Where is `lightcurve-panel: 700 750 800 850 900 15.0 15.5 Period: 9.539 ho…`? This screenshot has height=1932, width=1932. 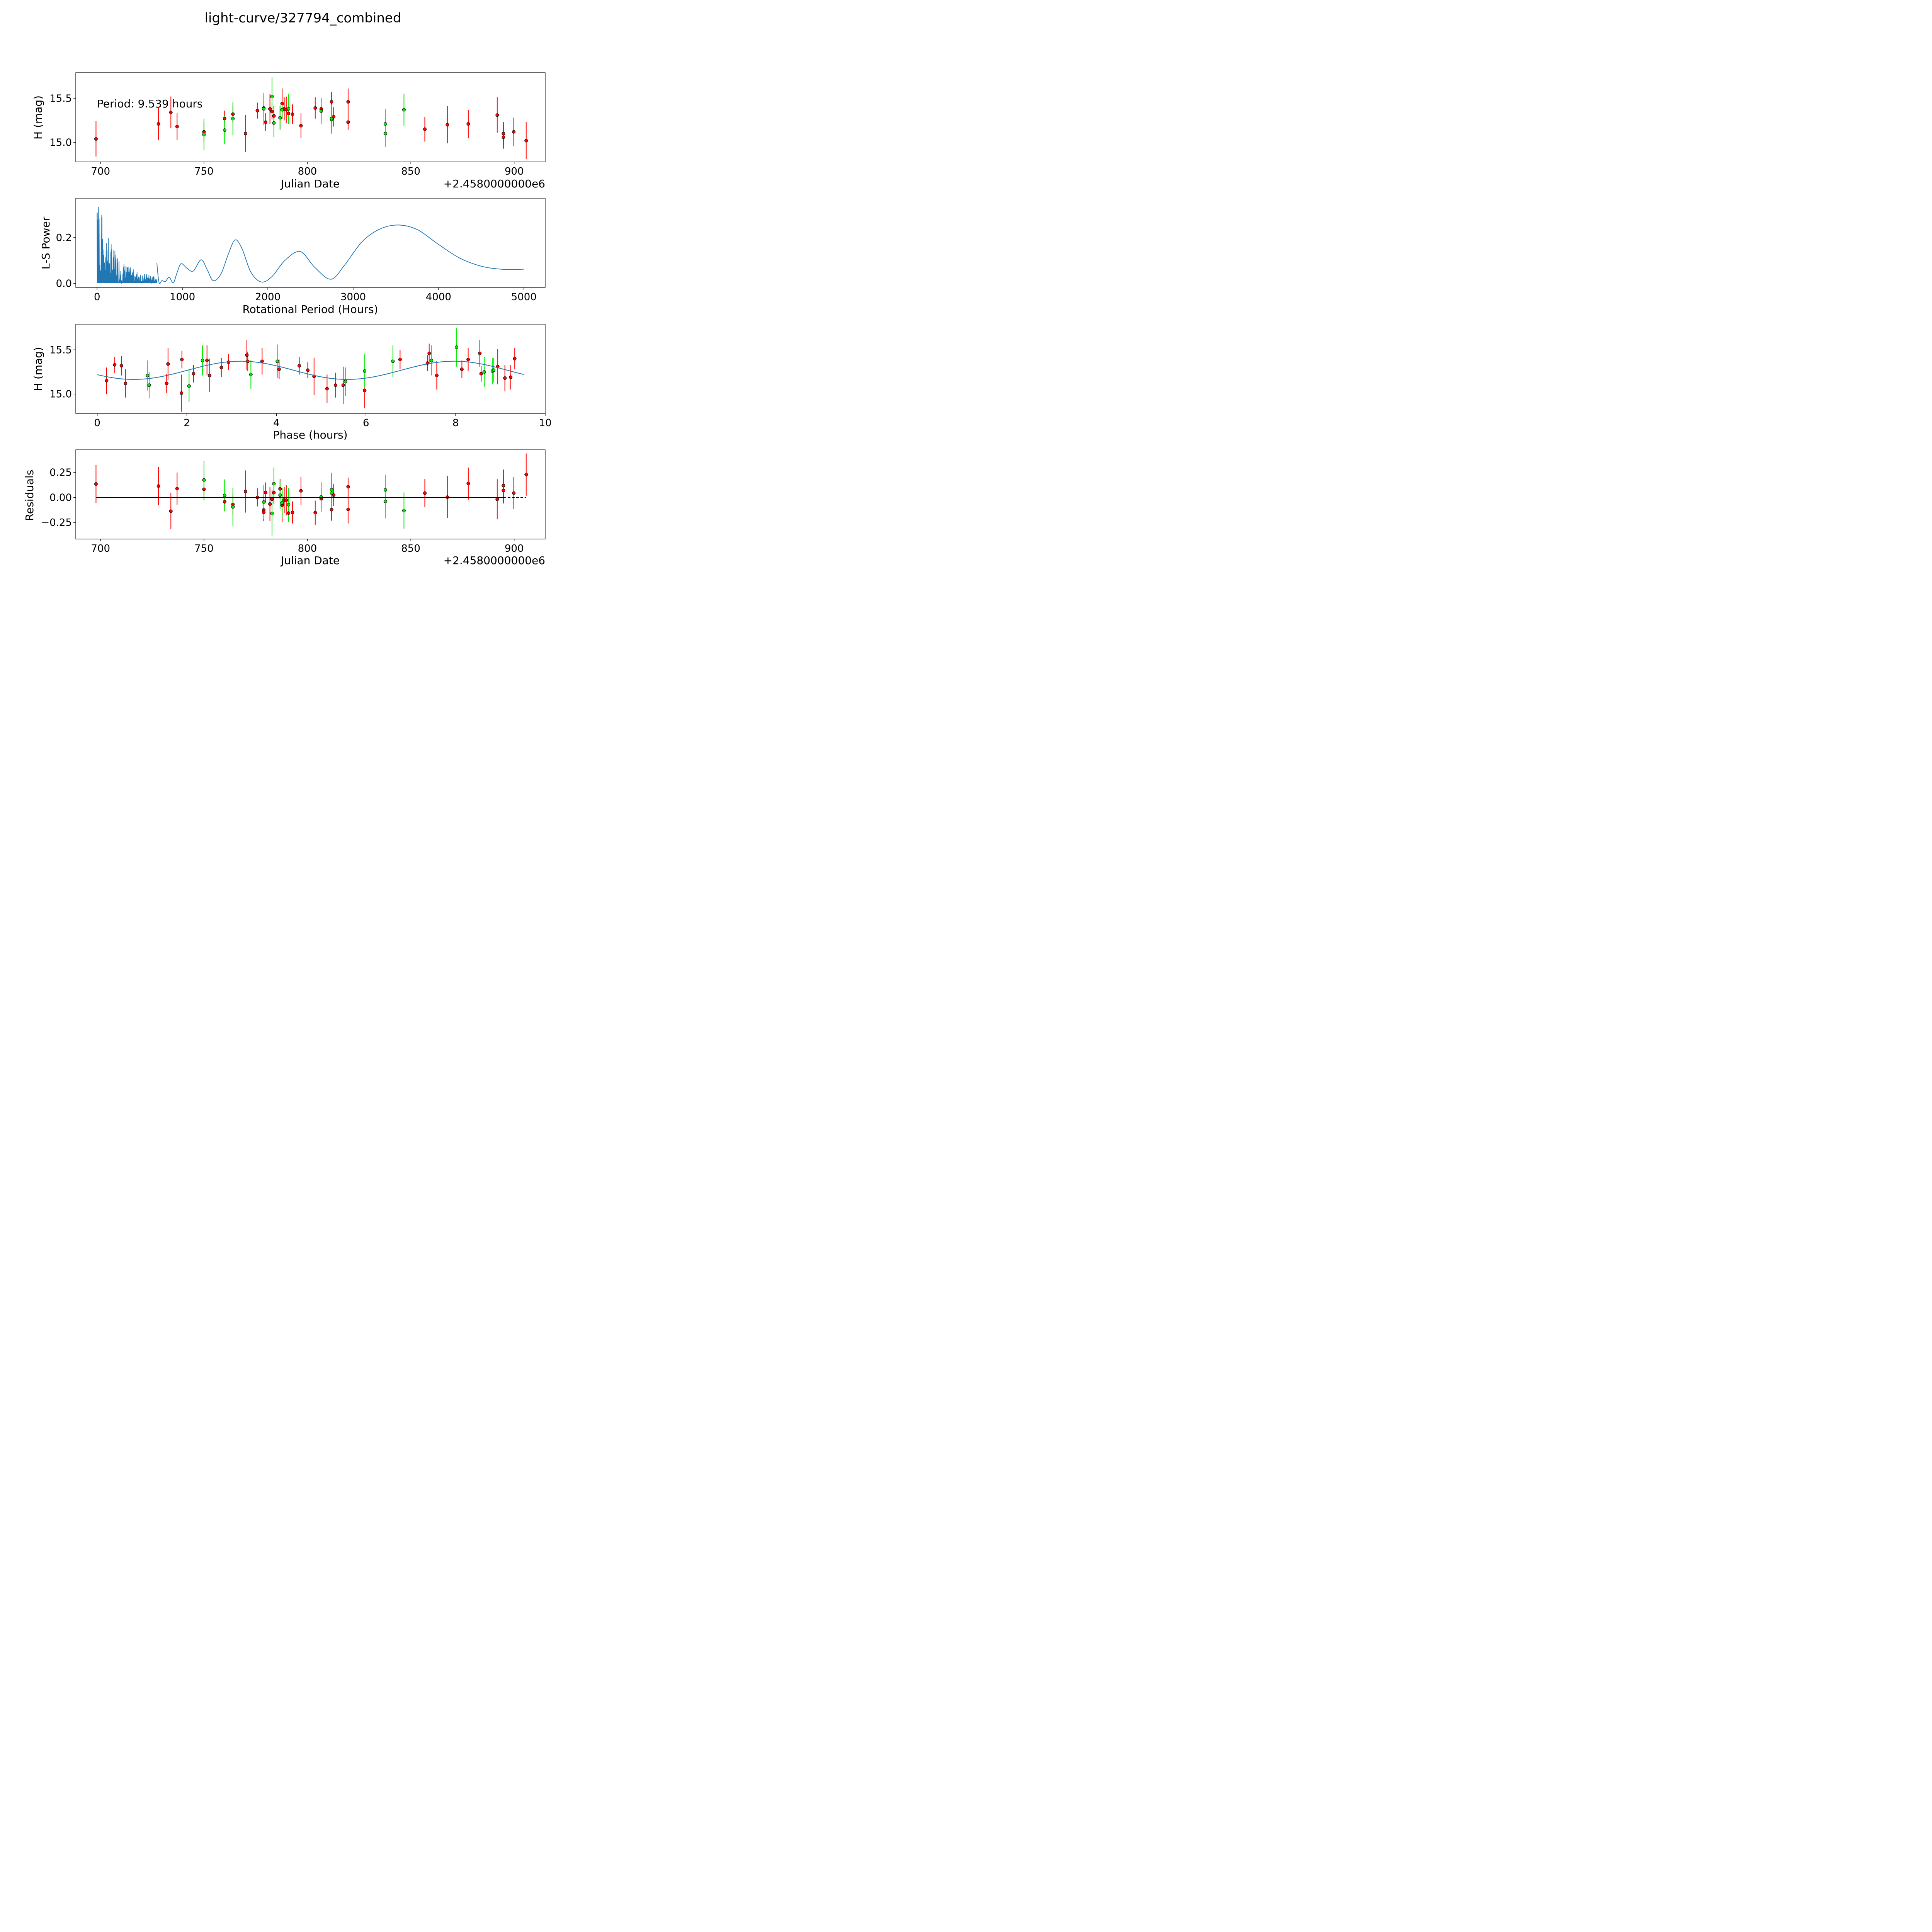 lightcurve-panel: 700 750 800 850 900 15.0 15.5 Period: 9.539 ho… is located at coordinates (289, 131).